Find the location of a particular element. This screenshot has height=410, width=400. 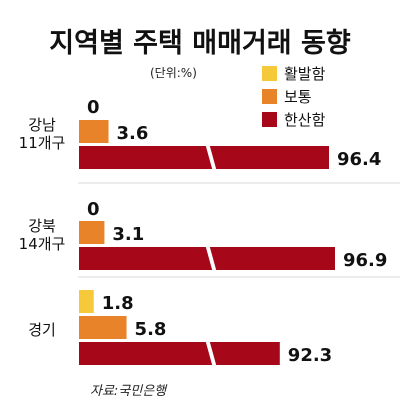

value-label-0-0: 0 is located at coordinates (93, 107).